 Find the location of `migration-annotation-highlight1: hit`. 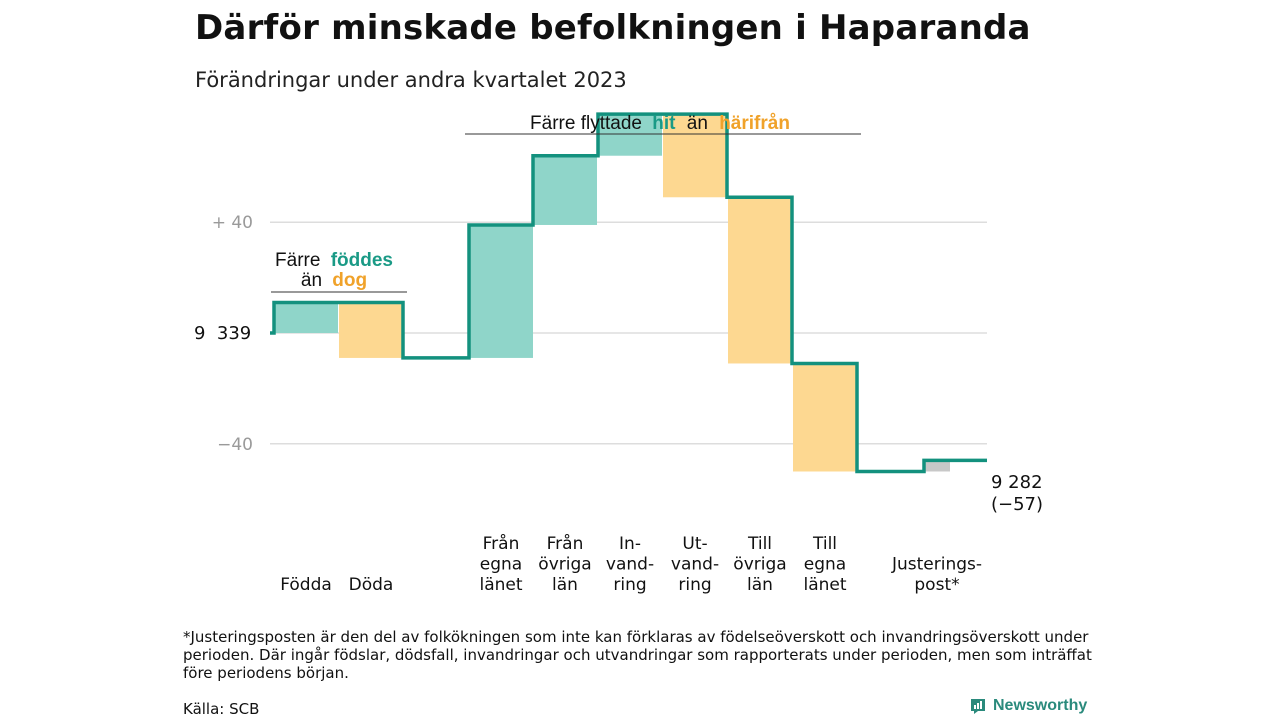

migration-annotation-highlight1: hit is located at coordinates (664, 123).